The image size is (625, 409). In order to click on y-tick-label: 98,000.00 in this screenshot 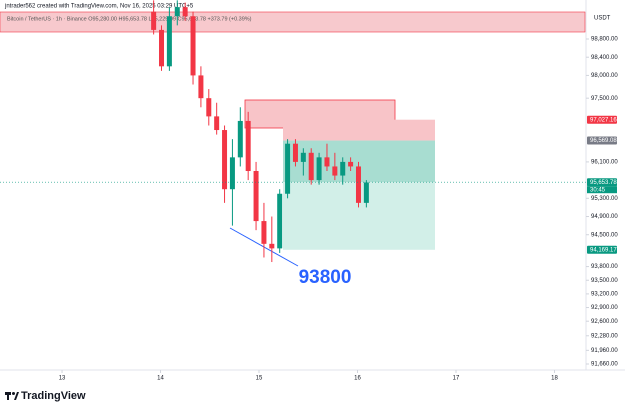, I will do `click(604, 76)`.